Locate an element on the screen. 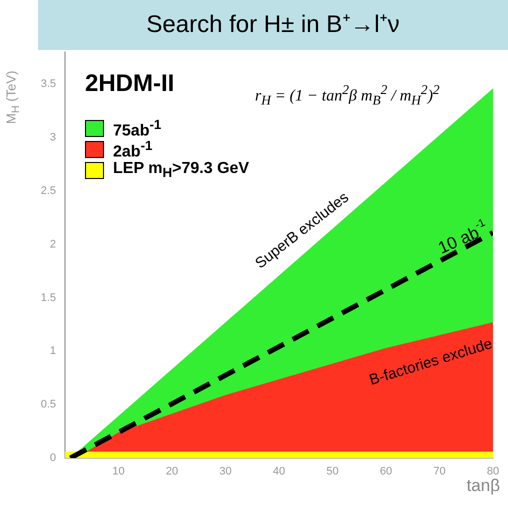 This screenshot has height=506, width=508. y-tick-label: 2.5 is located at coordinates (48, 190).